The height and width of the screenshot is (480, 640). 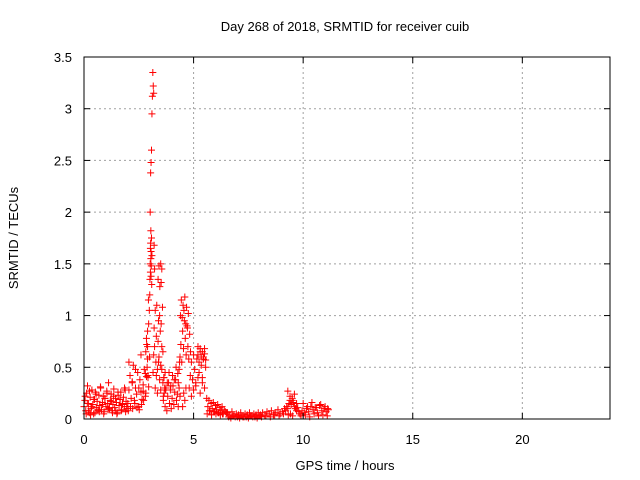 What do you see at coordinates (63, 160) in the screenshot?
I see `y-tick-label: 2.5` at bounding box center [63, 160].